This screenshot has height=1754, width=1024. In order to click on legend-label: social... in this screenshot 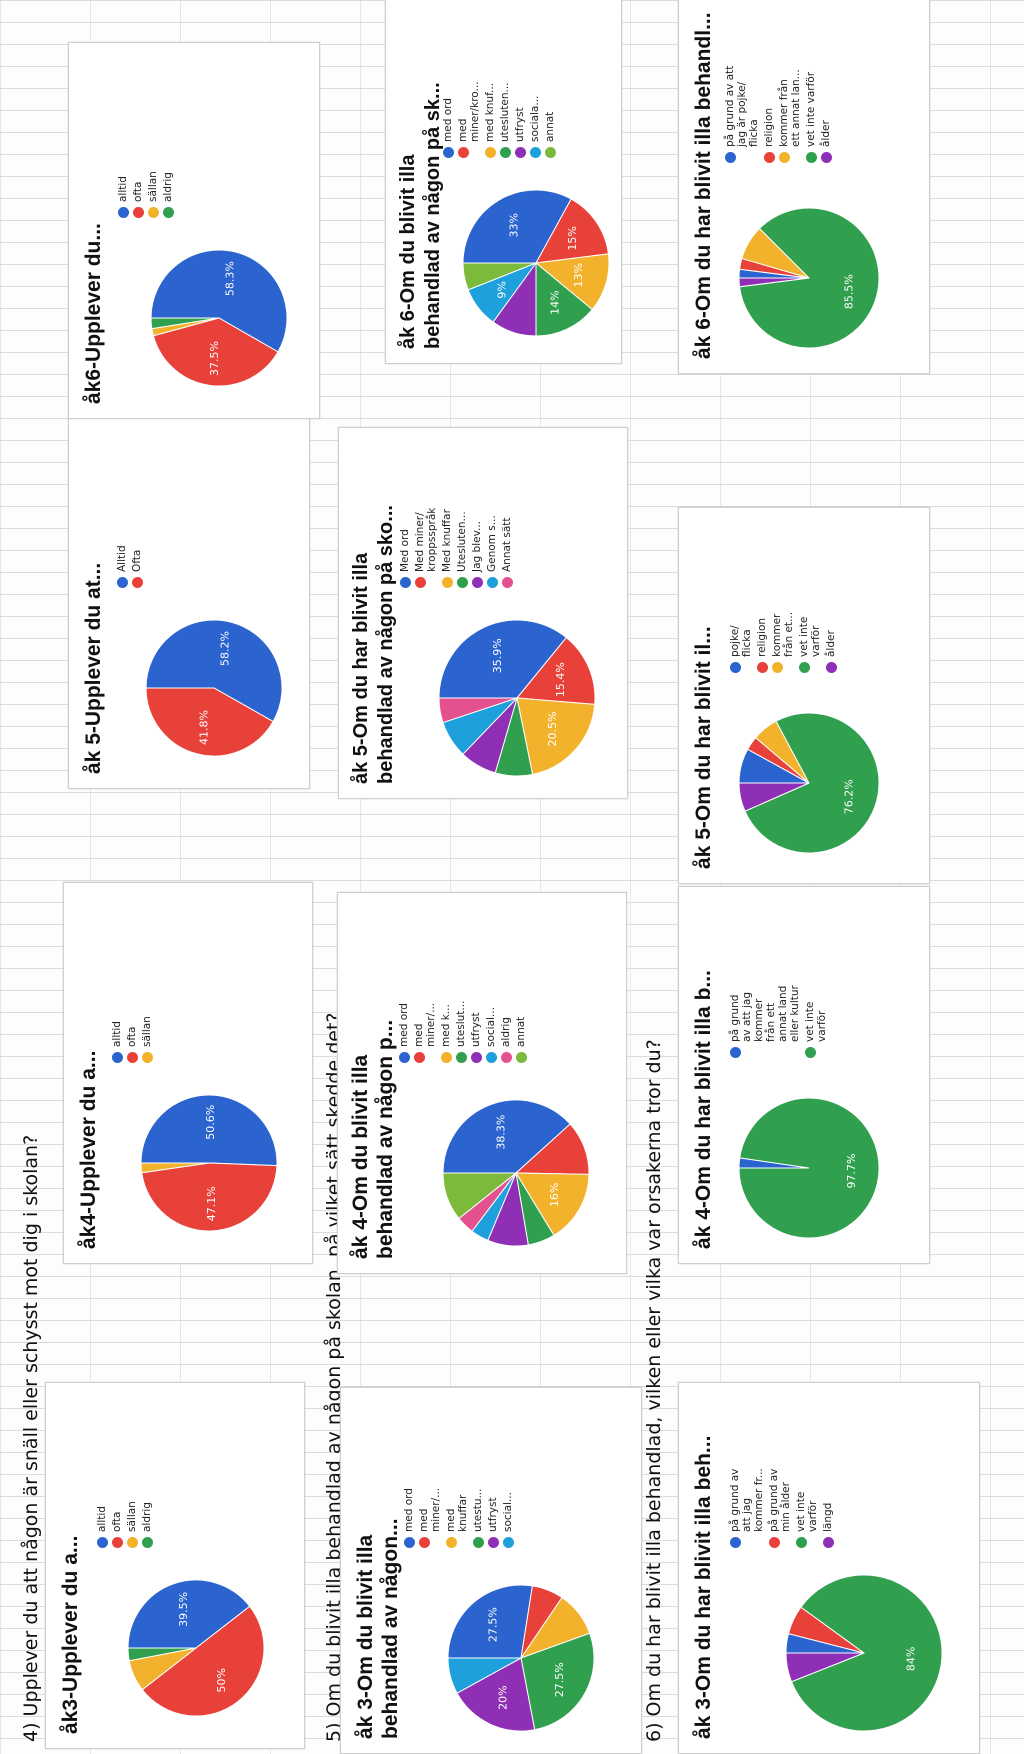, I will do `click(508, 1512)`.